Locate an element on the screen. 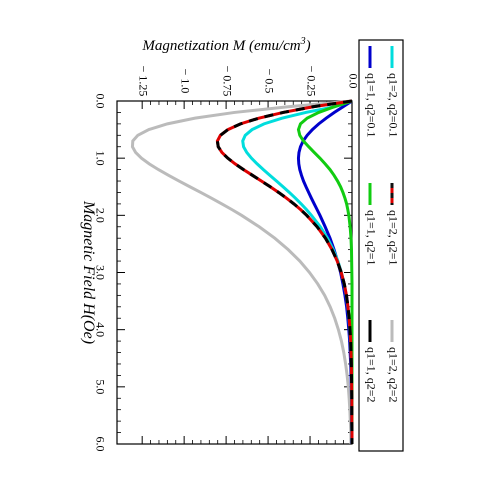  y-tick-label: − 0.75 is located at coordinates (227, 81).